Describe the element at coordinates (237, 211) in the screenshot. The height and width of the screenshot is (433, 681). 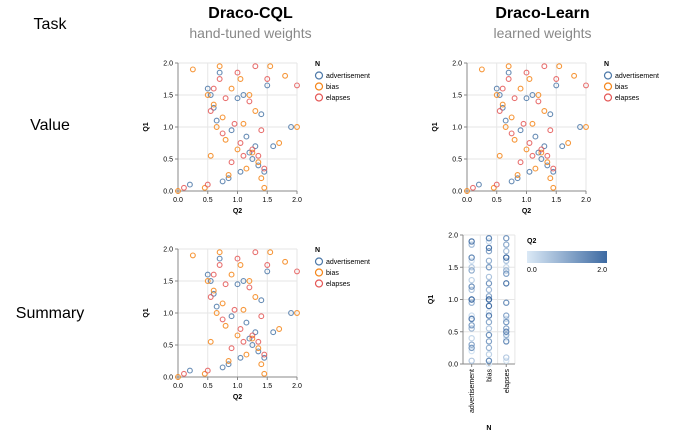
I see `x-axis-title: Q2` at that location.